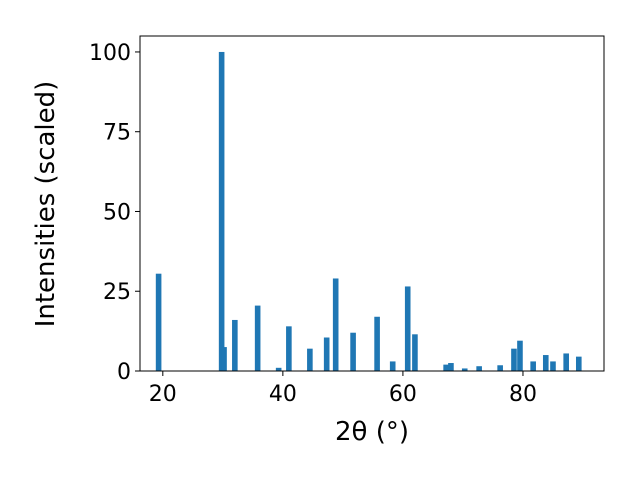 The width and height of the screenshot is (640, 480). Describe the element at coordinates (46, 204) in the screenshot. I see `y-axis-label: Intensities (scaled)` at that location.